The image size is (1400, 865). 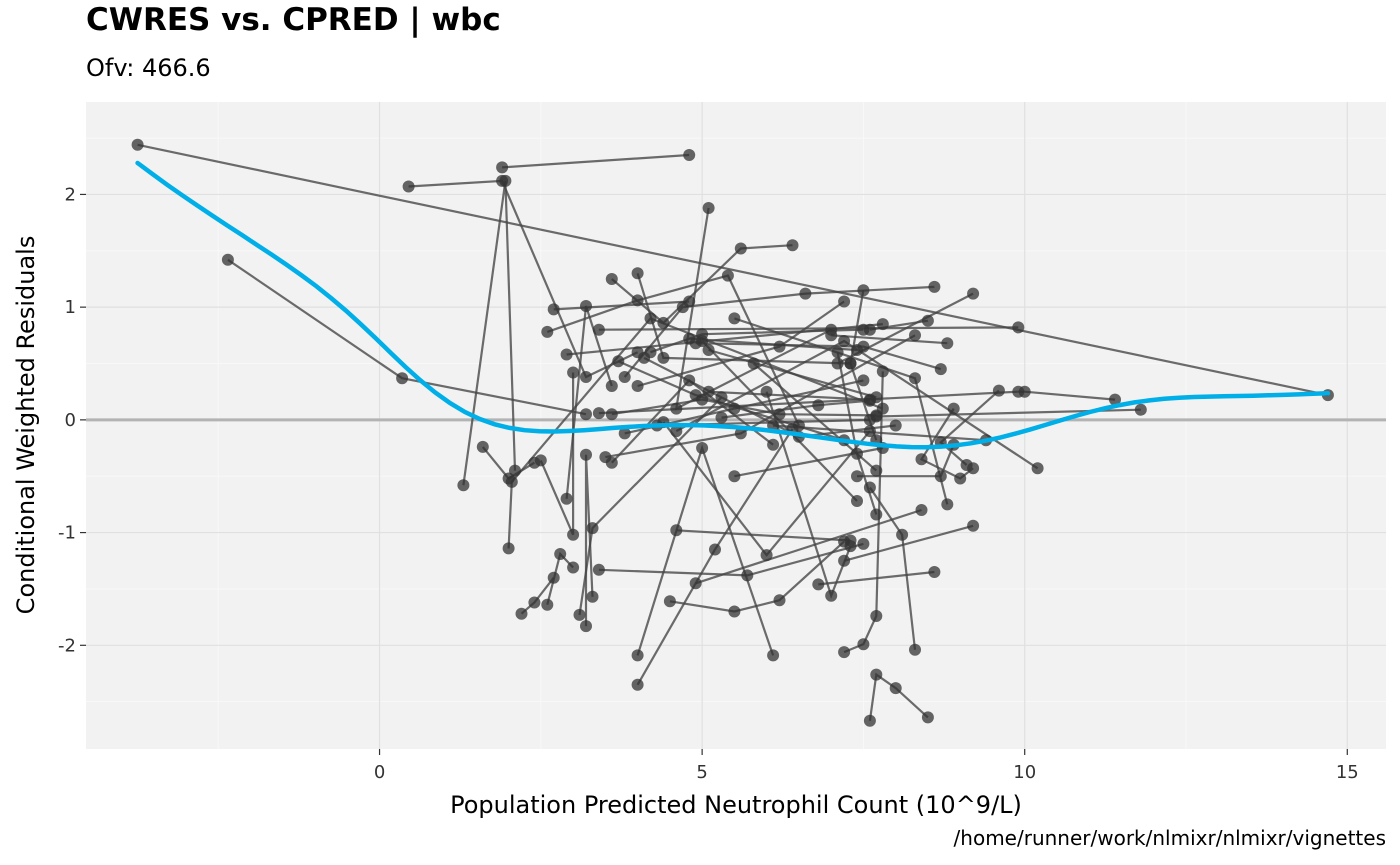 I want to click on x-axis-ticks: 0 5 10 15, so click(x=866, y=766).